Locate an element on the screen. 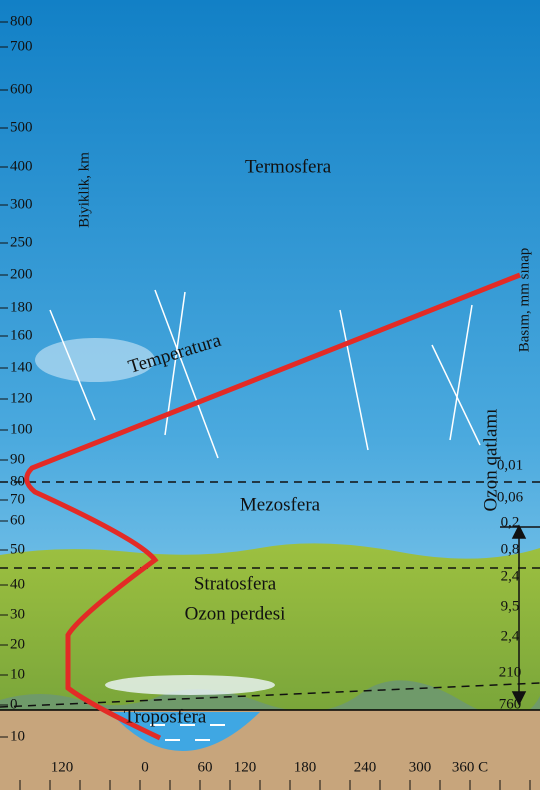  pressure-tick-label: 0,06 is located at coordinates (510, 497).